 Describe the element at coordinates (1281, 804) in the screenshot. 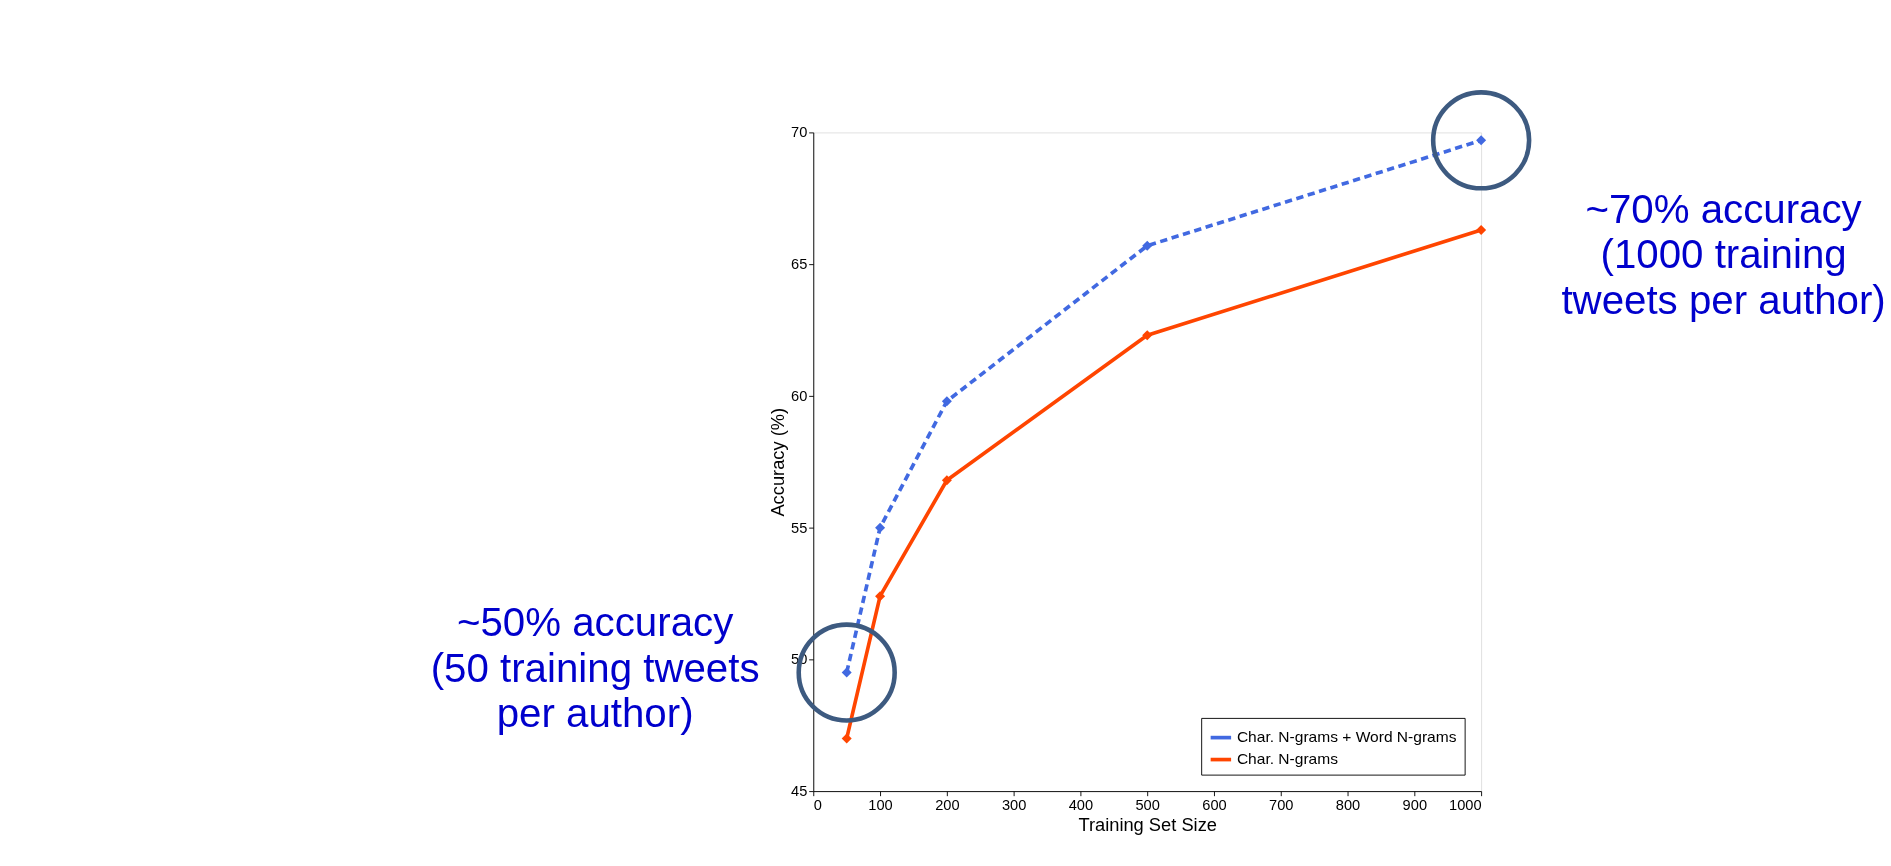

I see `x-tick-label: 700` at that location.